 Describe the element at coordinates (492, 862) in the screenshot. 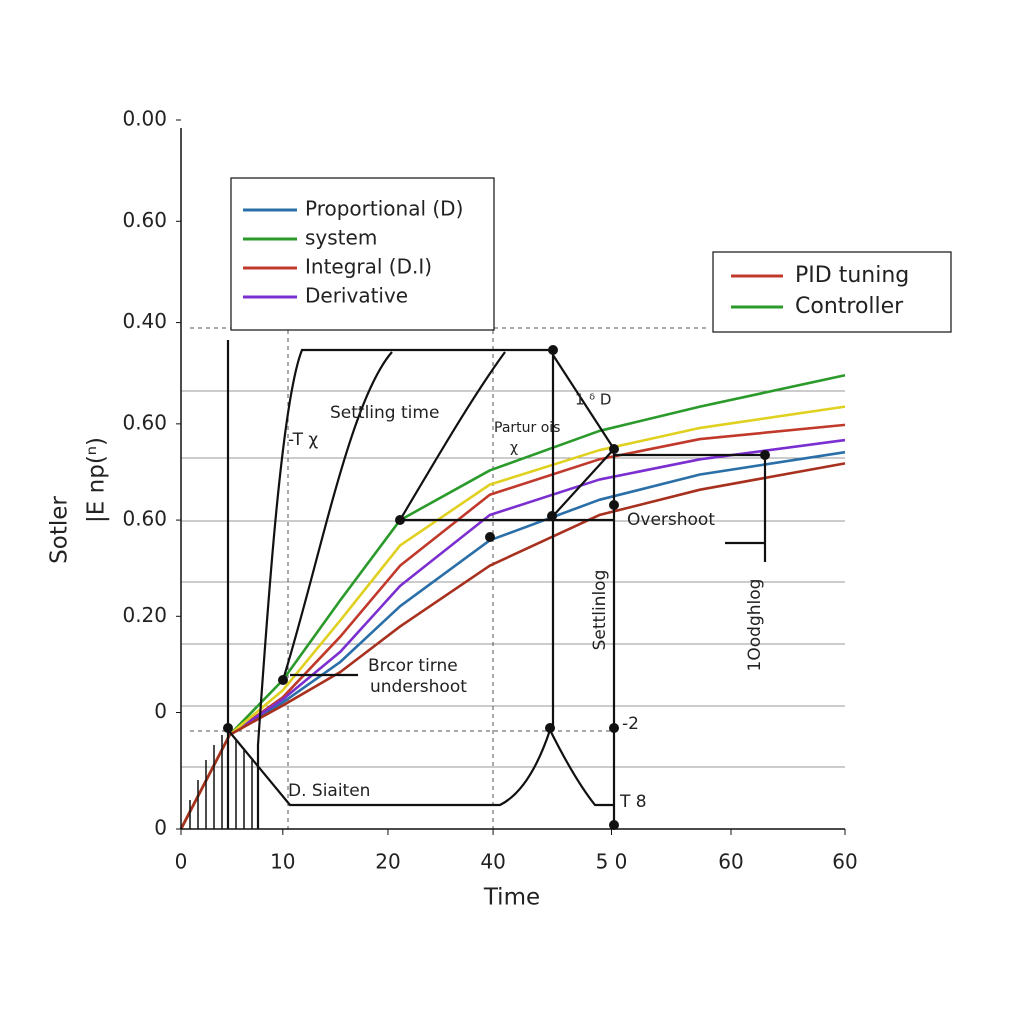

I see `x-tick-label: 40` at that location.